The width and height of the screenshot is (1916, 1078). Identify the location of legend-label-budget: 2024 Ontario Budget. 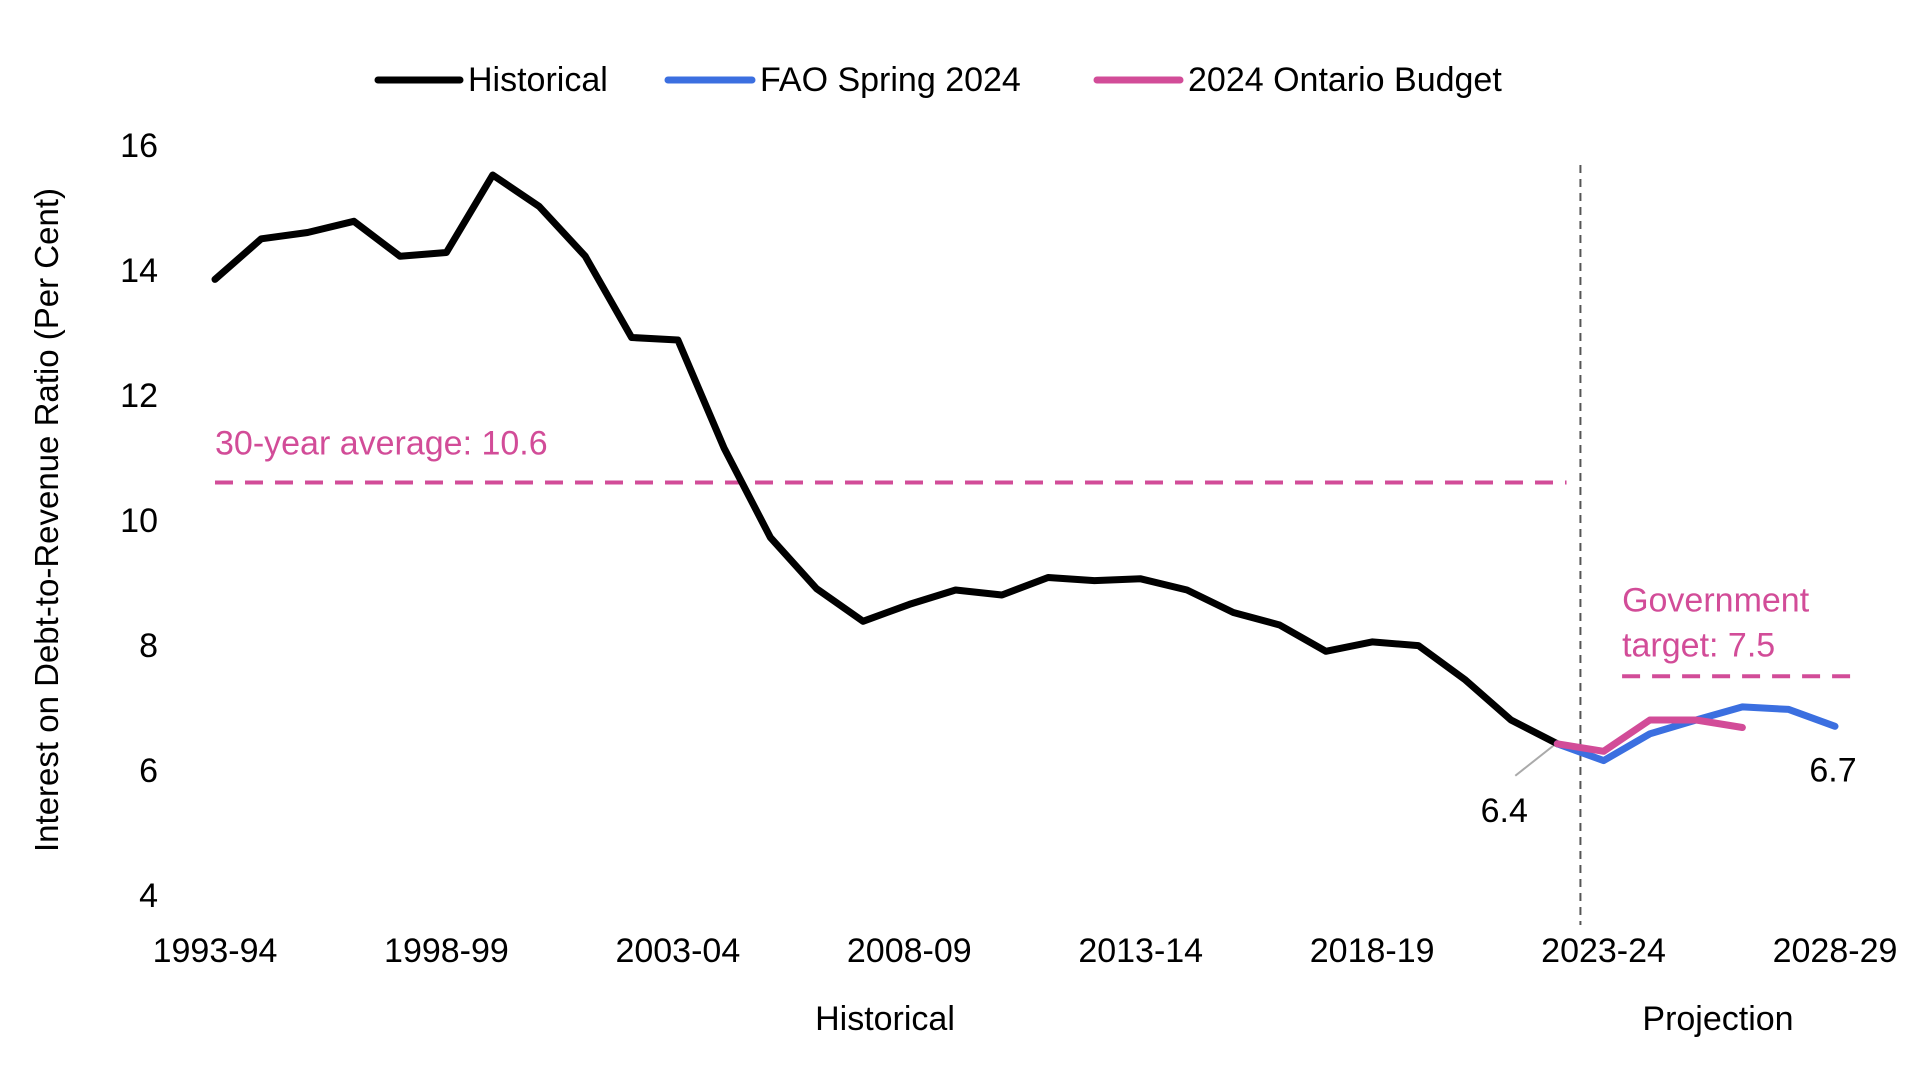
(1345, 80).